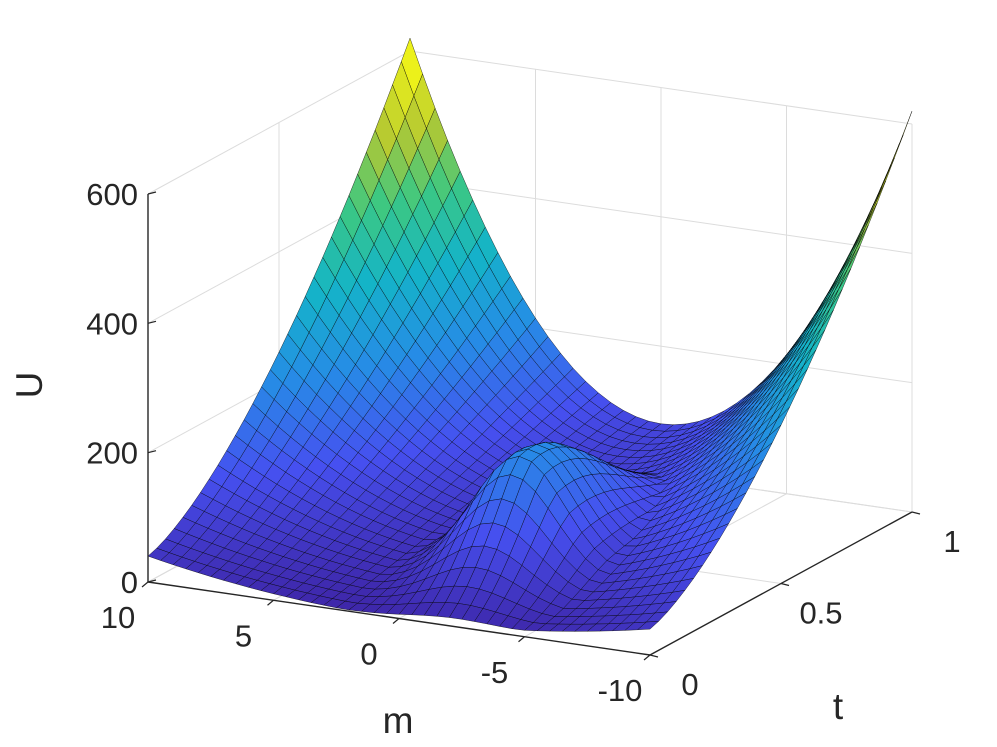  What do you see at coordinates (820, 613) in the screenshot?
I see `y-tick-label: 0.5` at bounding box center [820, 613].